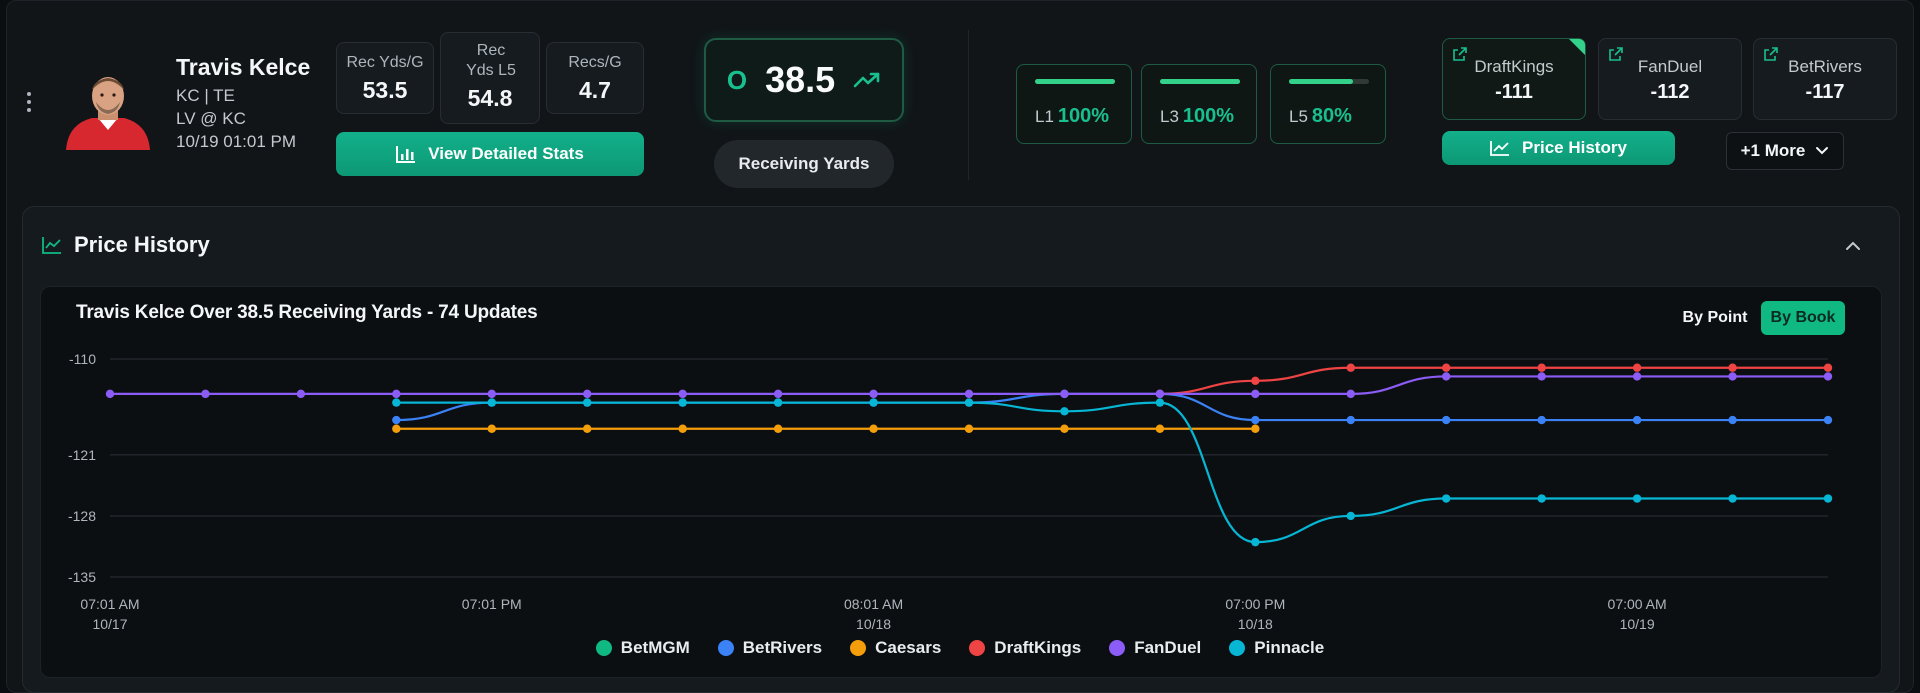 Image resolution: width=1920 pixels, height=693 pixels. I want to click on chevron-up-icon, so click(1853, 246).